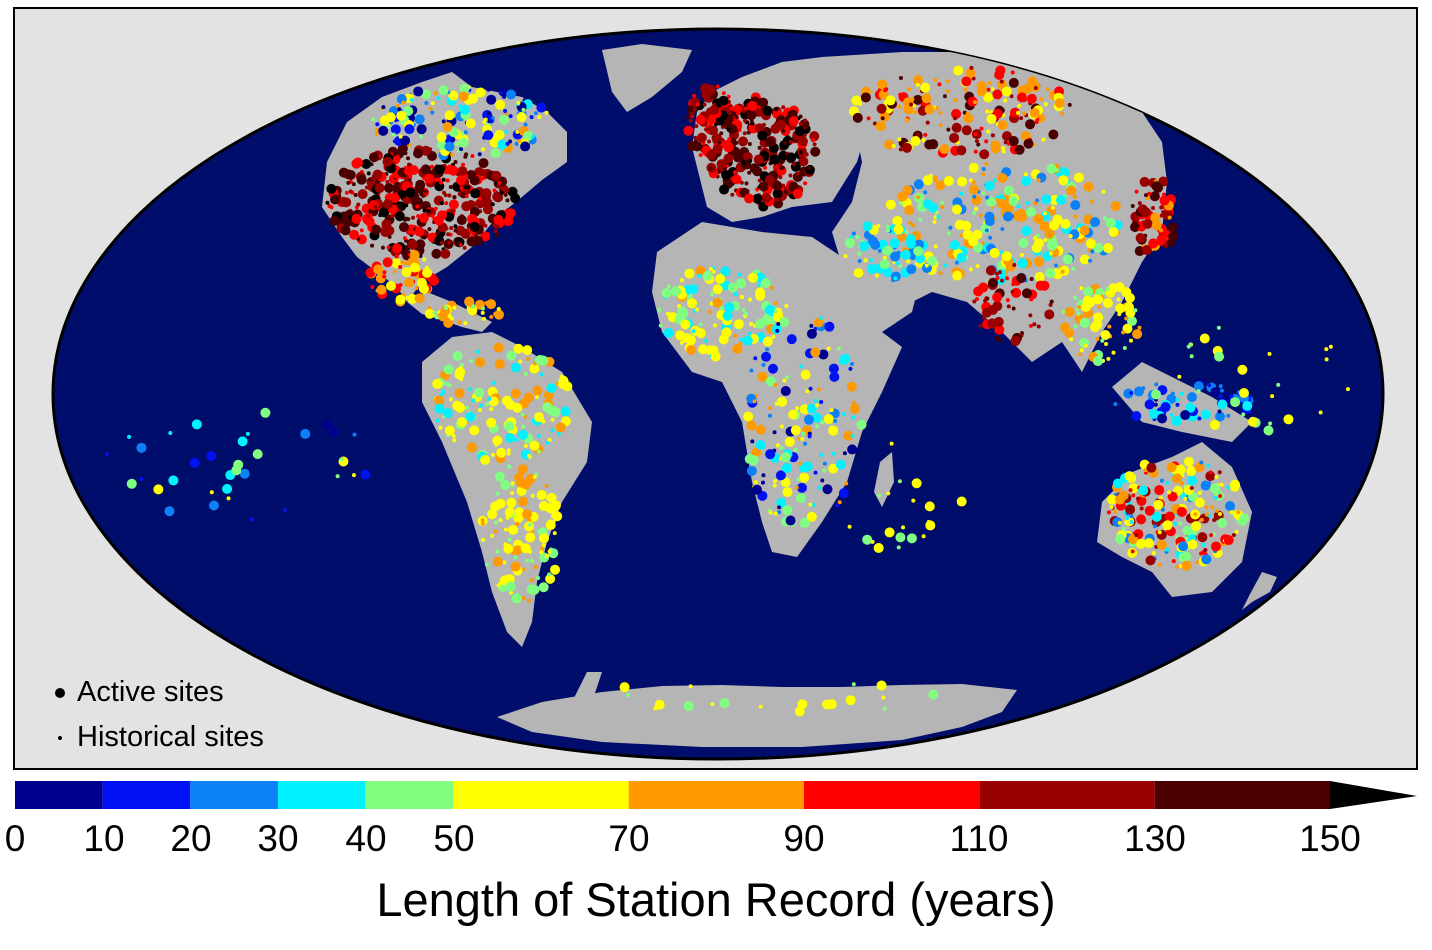  I want to click on legend-active-sites: Active sites, so click(139, 692).